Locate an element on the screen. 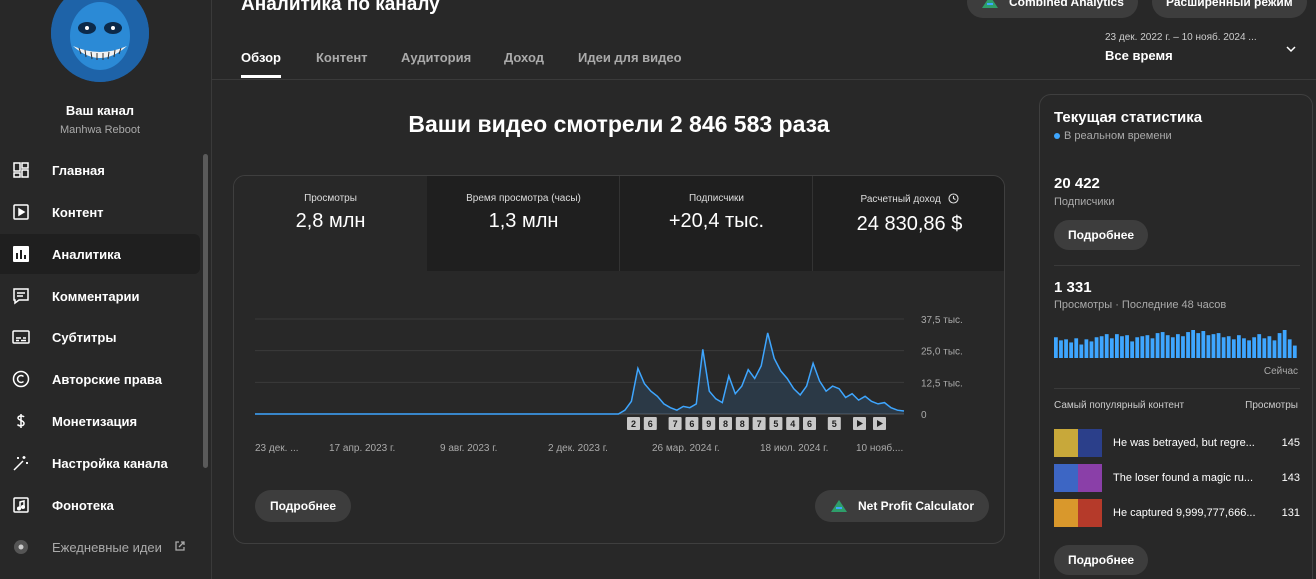 The height and width of the screenshot is (579, 1316). sidebar-item-customization: Настройка канала is located at coordinates (100, 463).